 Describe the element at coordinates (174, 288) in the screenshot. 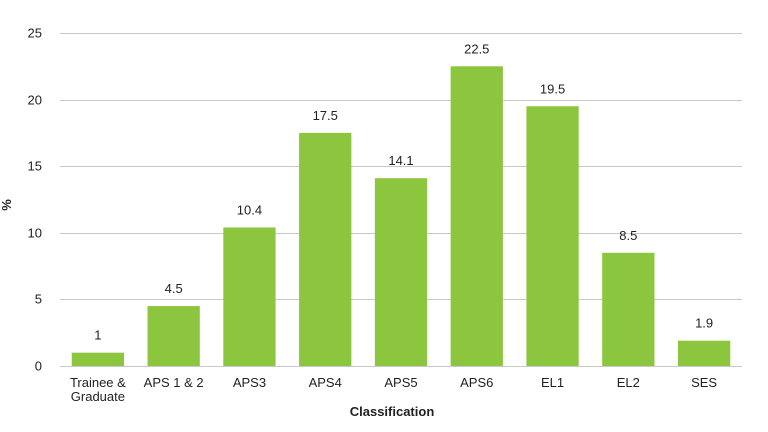

I see `data-label: 4.5` at that location.